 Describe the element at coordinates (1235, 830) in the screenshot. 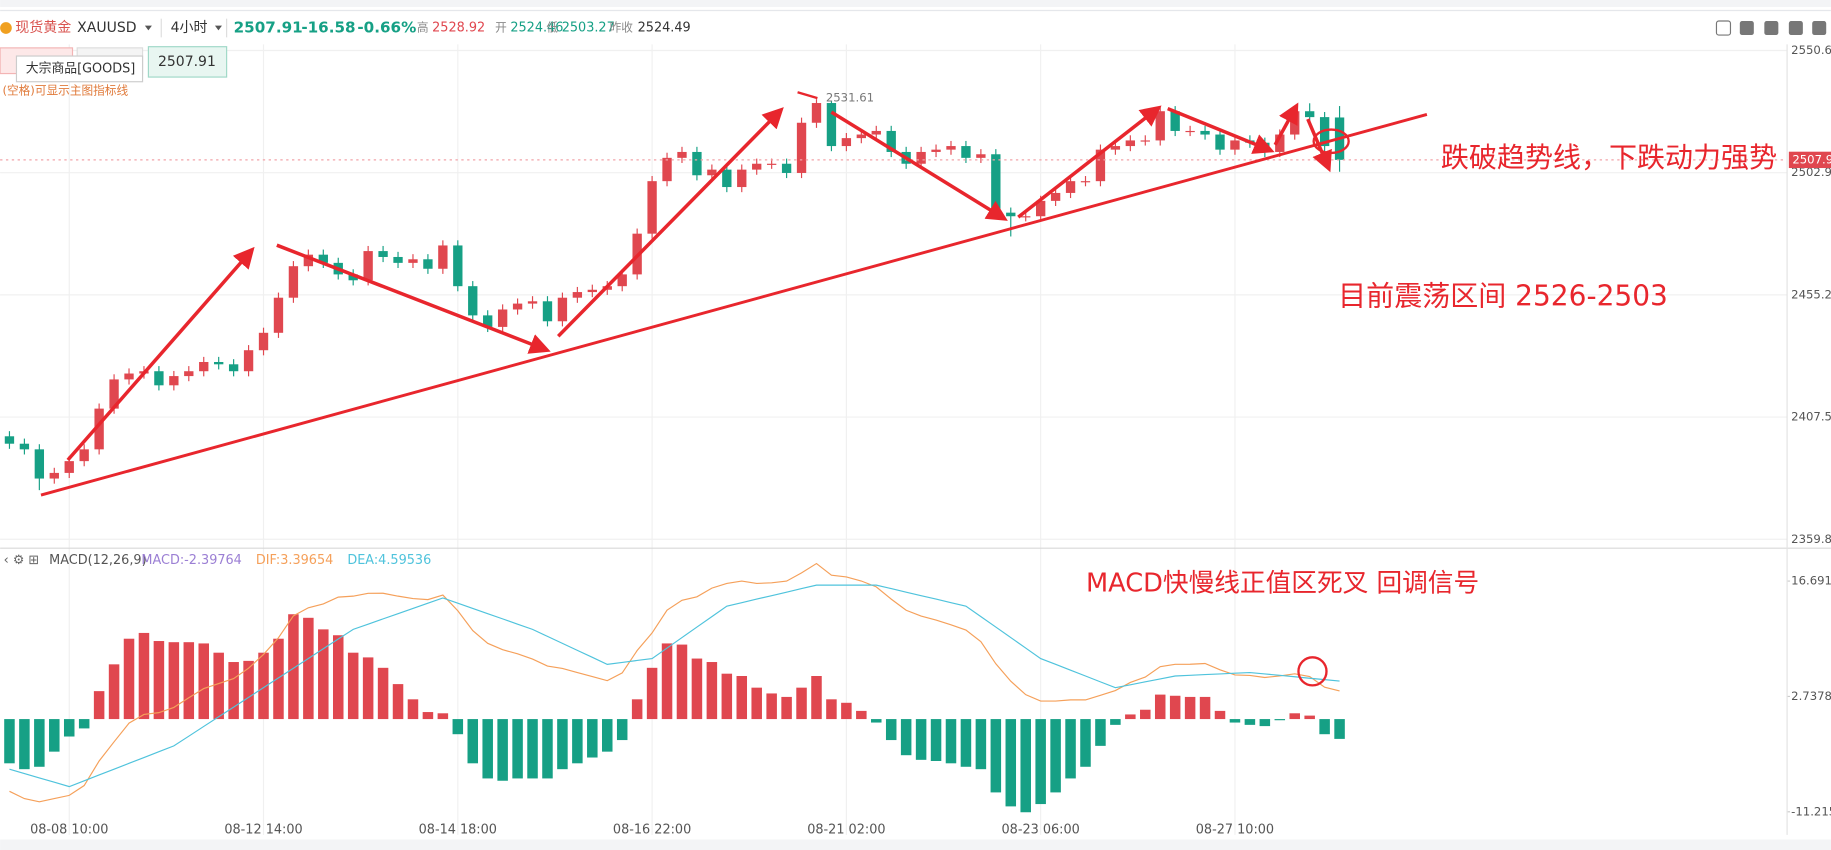

I see `x-tick-label: 08-27 10:00` at that location.